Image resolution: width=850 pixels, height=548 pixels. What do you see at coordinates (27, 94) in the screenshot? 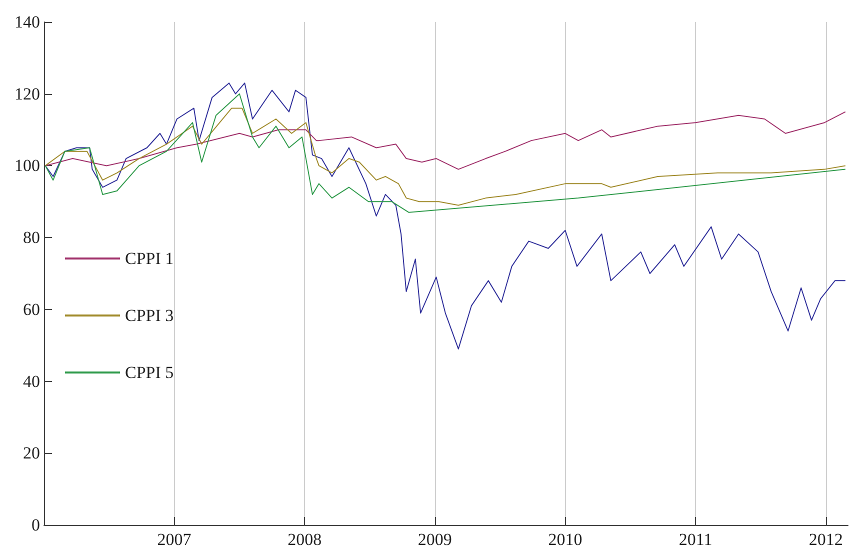
I see `y-tick-label: 120` at bounding box center [27, 94].